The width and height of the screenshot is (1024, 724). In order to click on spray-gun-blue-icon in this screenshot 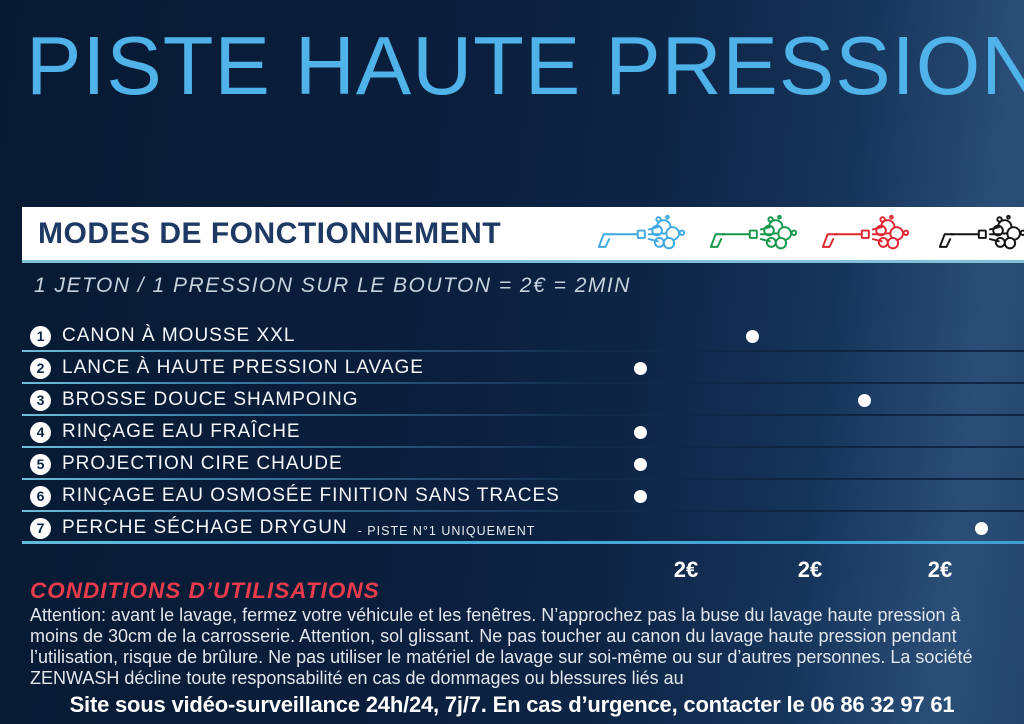, I will do `click(641, 232)`.